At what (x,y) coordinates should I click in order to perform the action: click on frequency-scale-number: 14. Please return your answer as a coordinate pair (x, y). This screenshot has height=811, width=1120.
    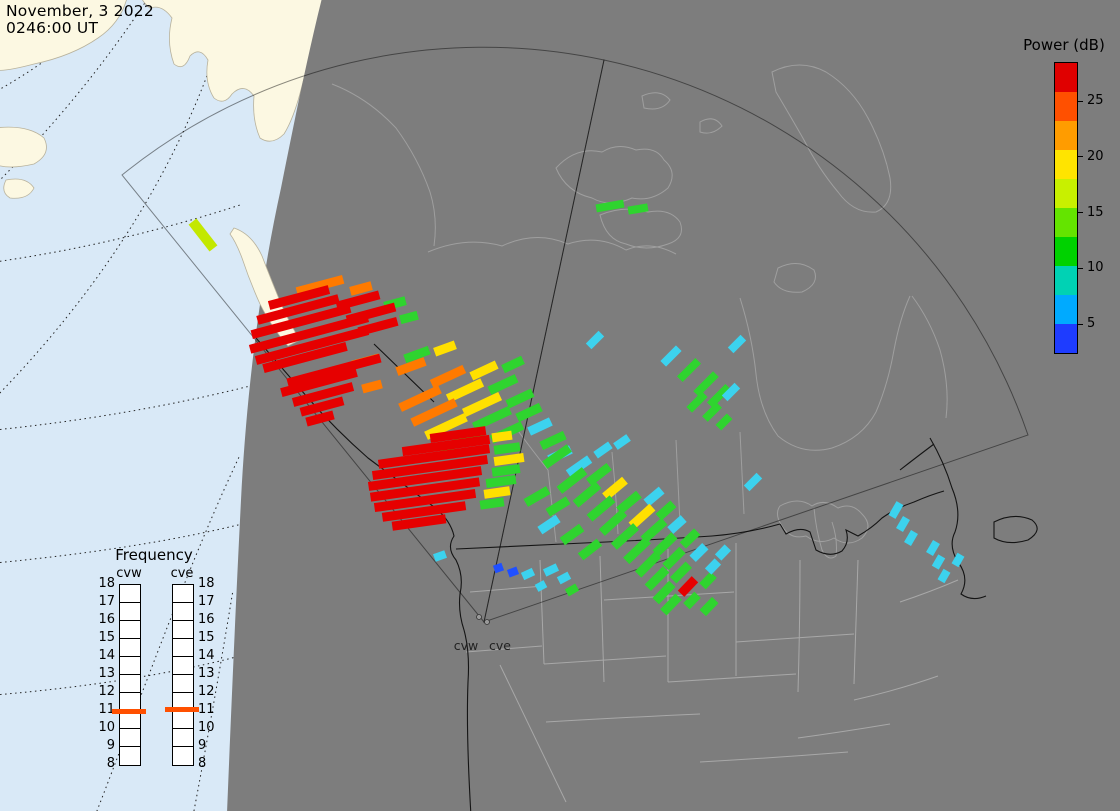
    Looking at the image, I should click on (206, 655).